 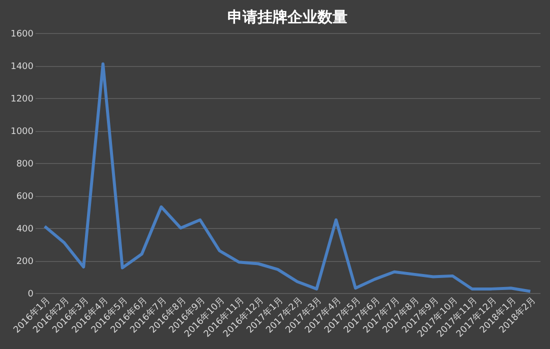 I want to click on y-tick-label: 1400, so click(x=22, y=67).